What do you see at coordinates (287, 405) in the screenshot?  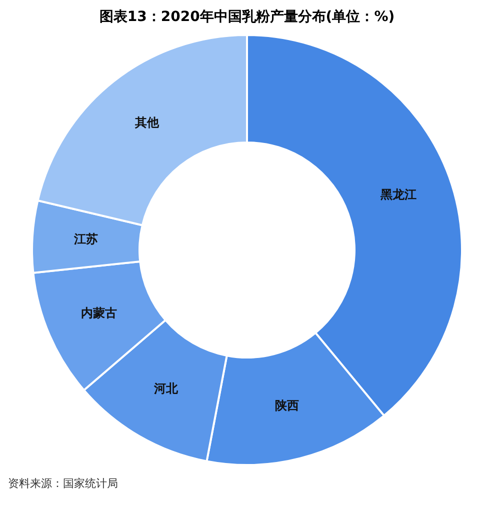 I see `slice-label: 陕西` at bounding box center [287, 405].